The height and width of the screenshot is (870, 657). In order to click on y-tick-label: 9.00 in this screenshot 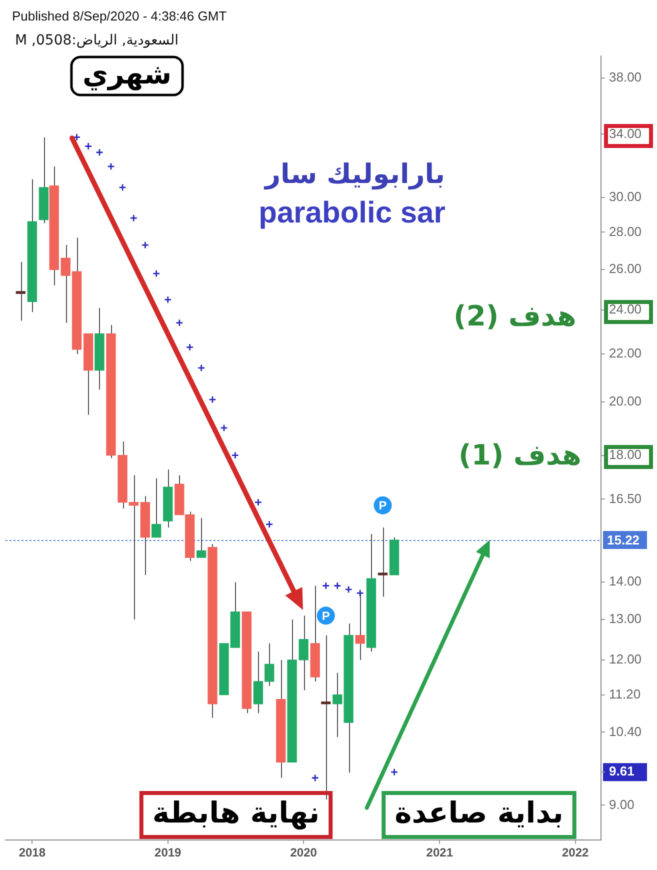, I will do `click(621, 804)`.